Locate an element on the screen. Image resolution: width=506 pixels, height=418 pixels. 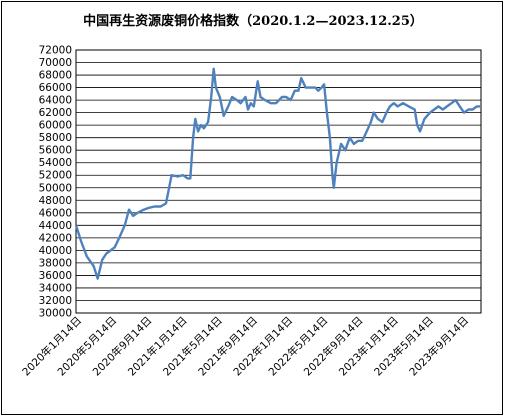
y-tick-label: 30000 is located at coordinates (55, 314).